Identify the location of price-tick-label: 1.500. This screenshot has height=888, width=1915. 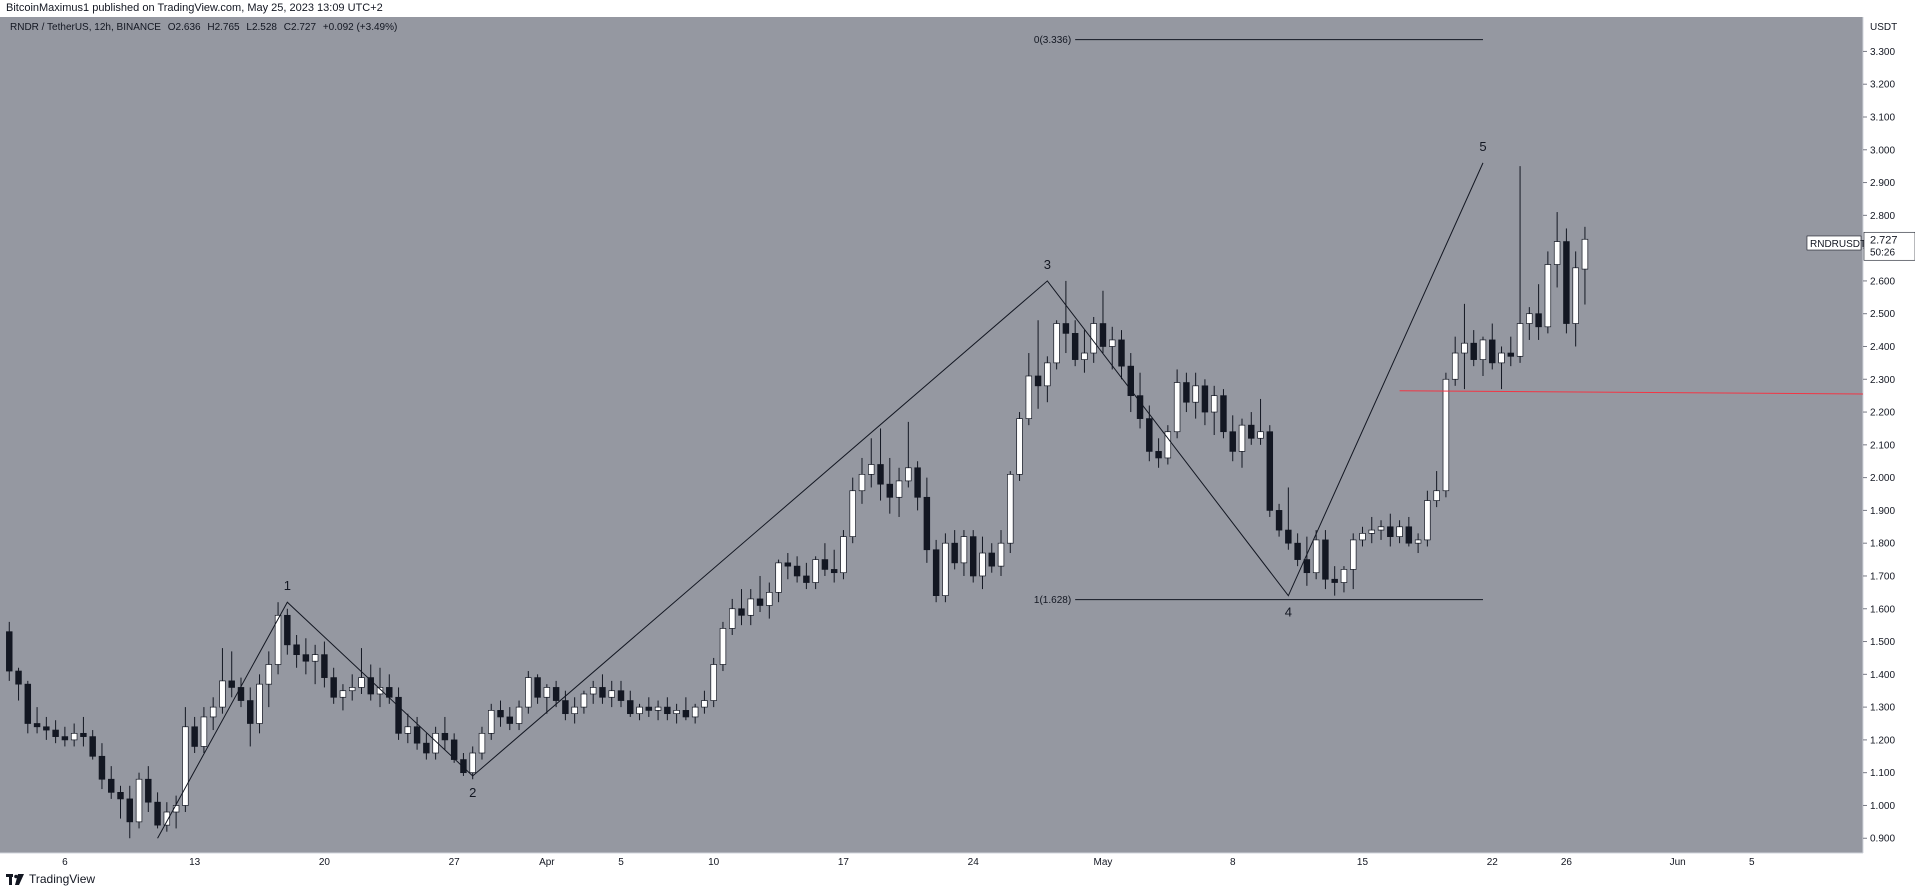
(1882, 642).